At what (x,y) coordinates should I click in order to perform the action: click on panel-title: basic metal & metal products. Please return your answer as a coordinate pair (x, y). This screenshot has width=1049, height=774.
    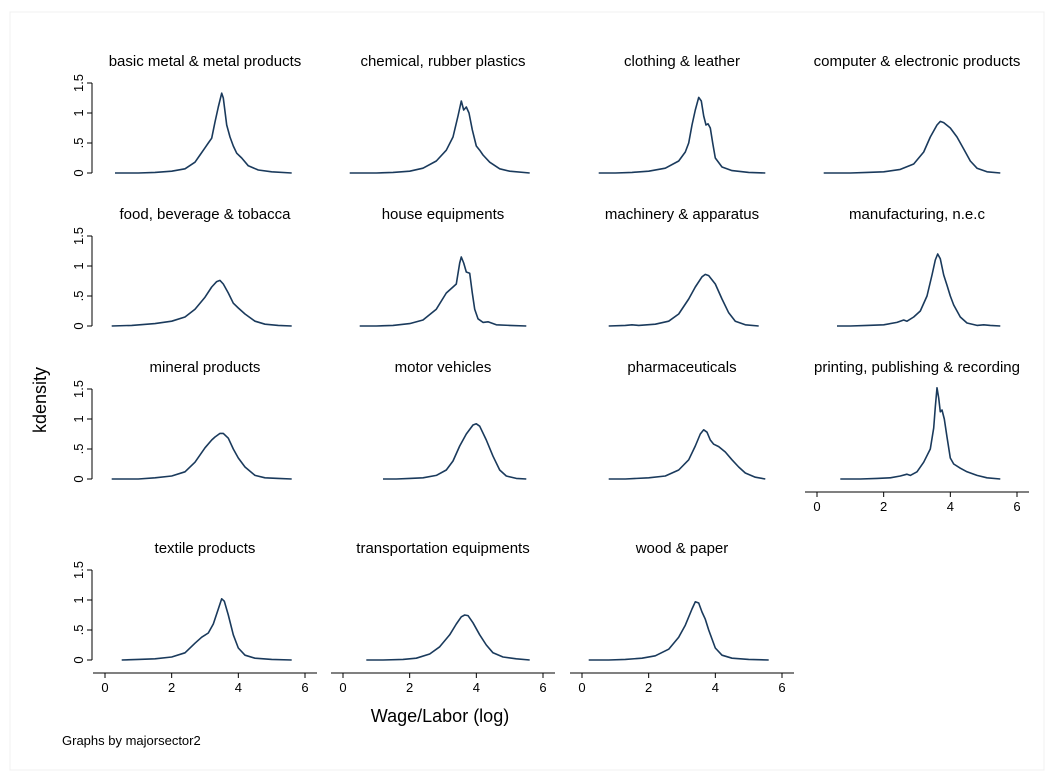
    Looking at the image, I should click on (205, 61).